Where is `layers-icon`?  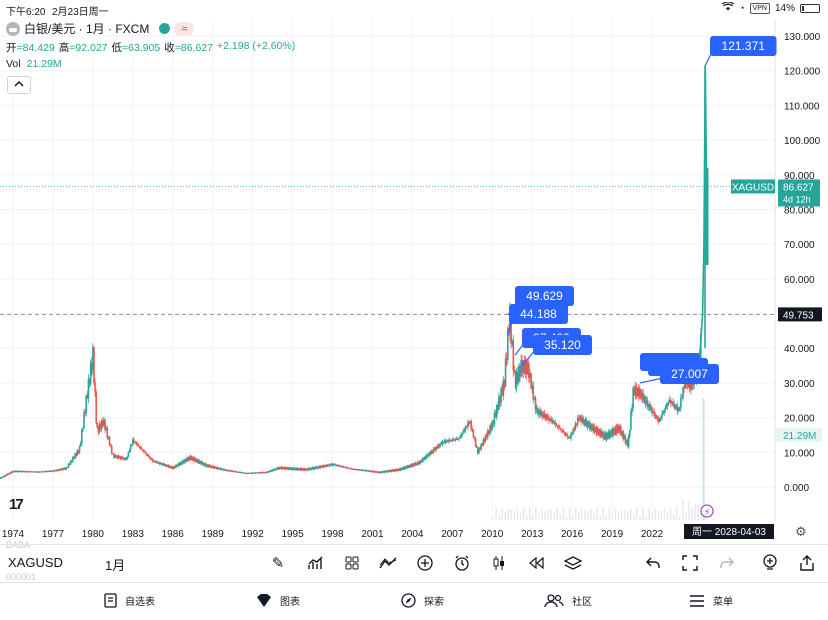
layers-icon is located at coordinates (573, 563).